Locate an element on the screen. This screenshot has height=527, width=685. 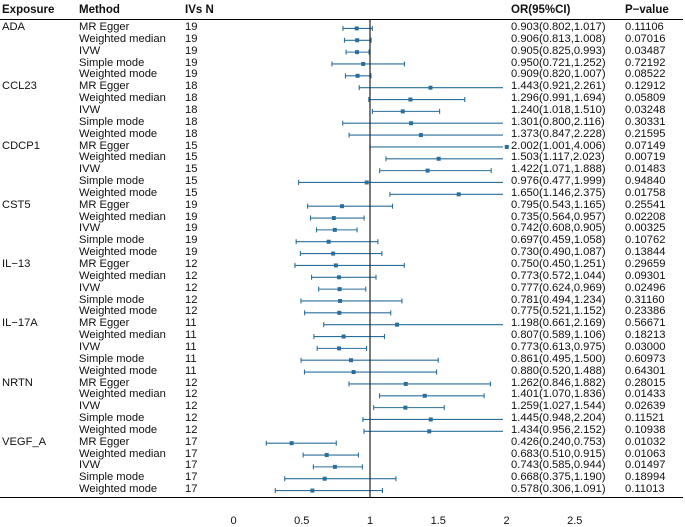
exposure-label: IL−17A is located at coordinates (20, 323).